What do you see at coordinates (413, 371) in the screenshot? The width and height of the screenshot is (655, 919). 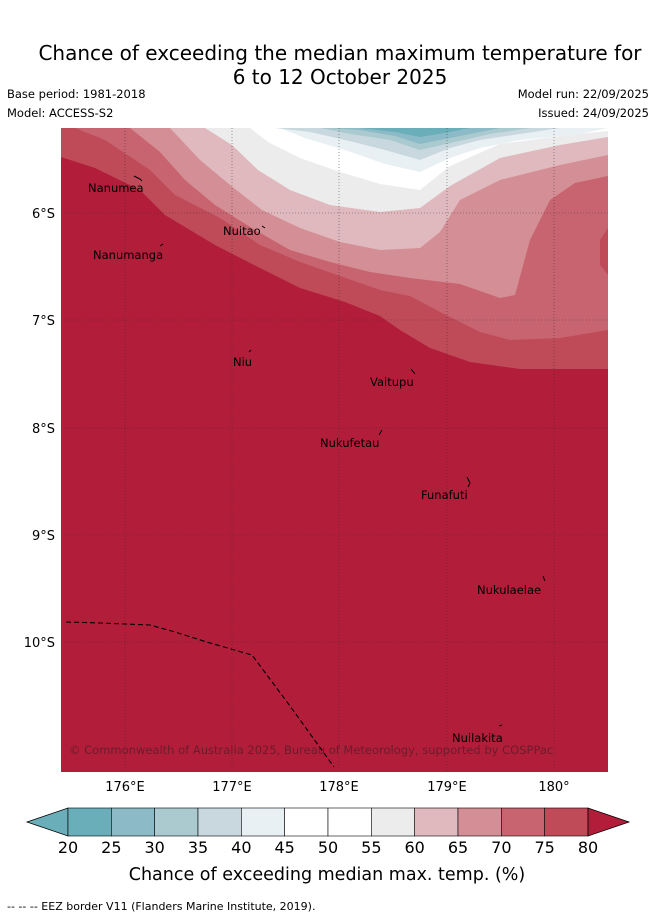 I see `island-vaitupu` at bounding box center [413, 371].